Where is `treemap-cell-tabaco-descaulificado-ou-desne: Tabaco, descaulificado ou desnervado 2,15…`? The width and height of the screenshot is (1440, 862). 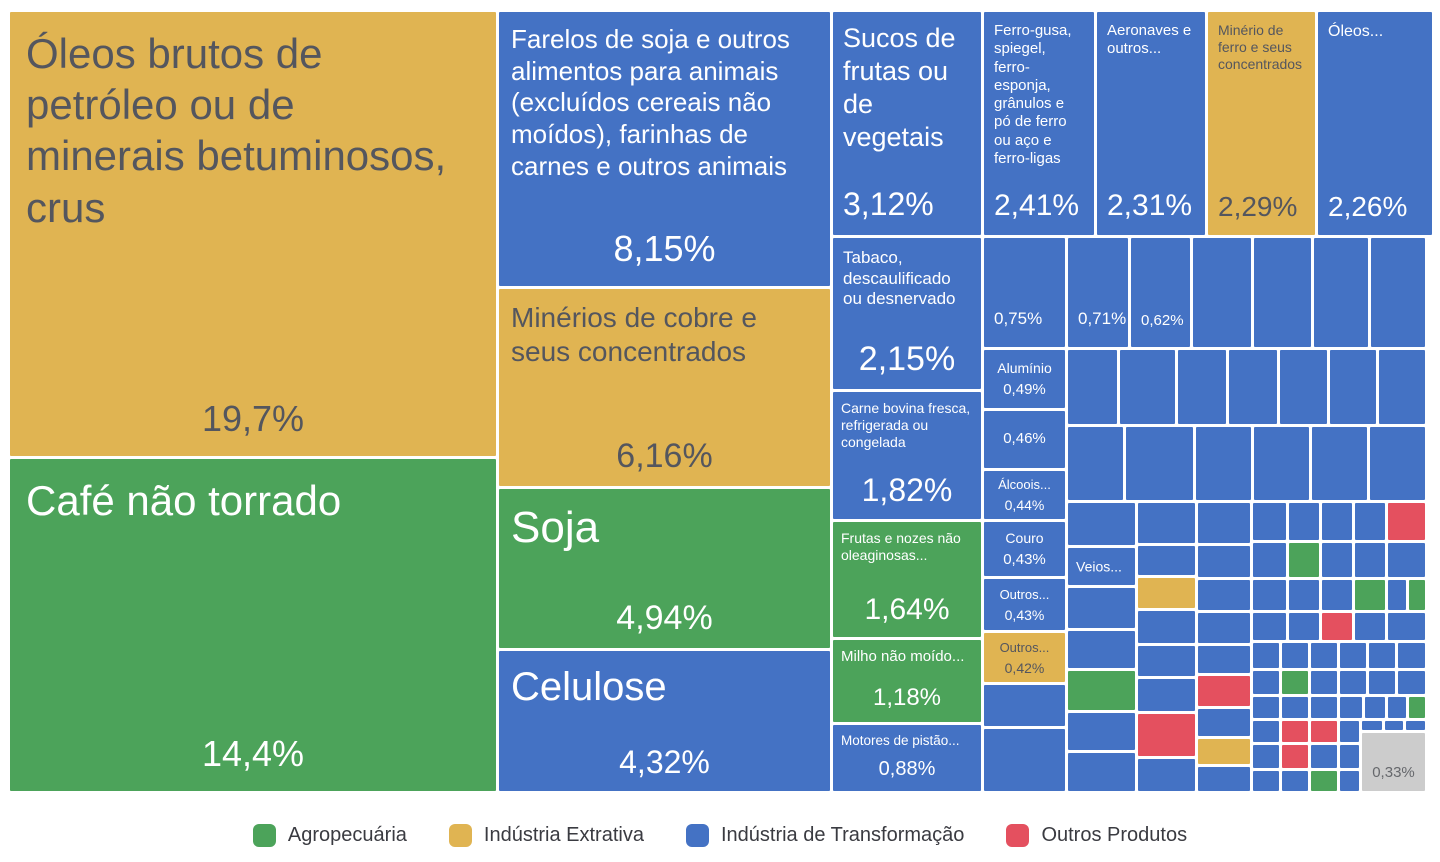 treemap-cell-tabaco-descaulificado-ou-desne: Tabaco, descaulificado ou desnervado 2,15… is located at coordinates (907, 313).